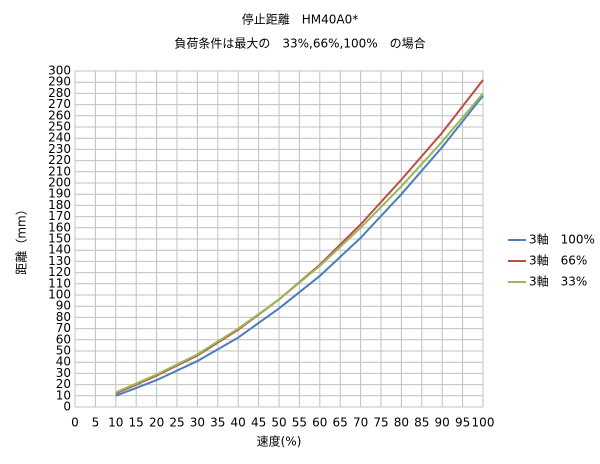  I want to click on y-tick-label: 90, so click(63, 306).